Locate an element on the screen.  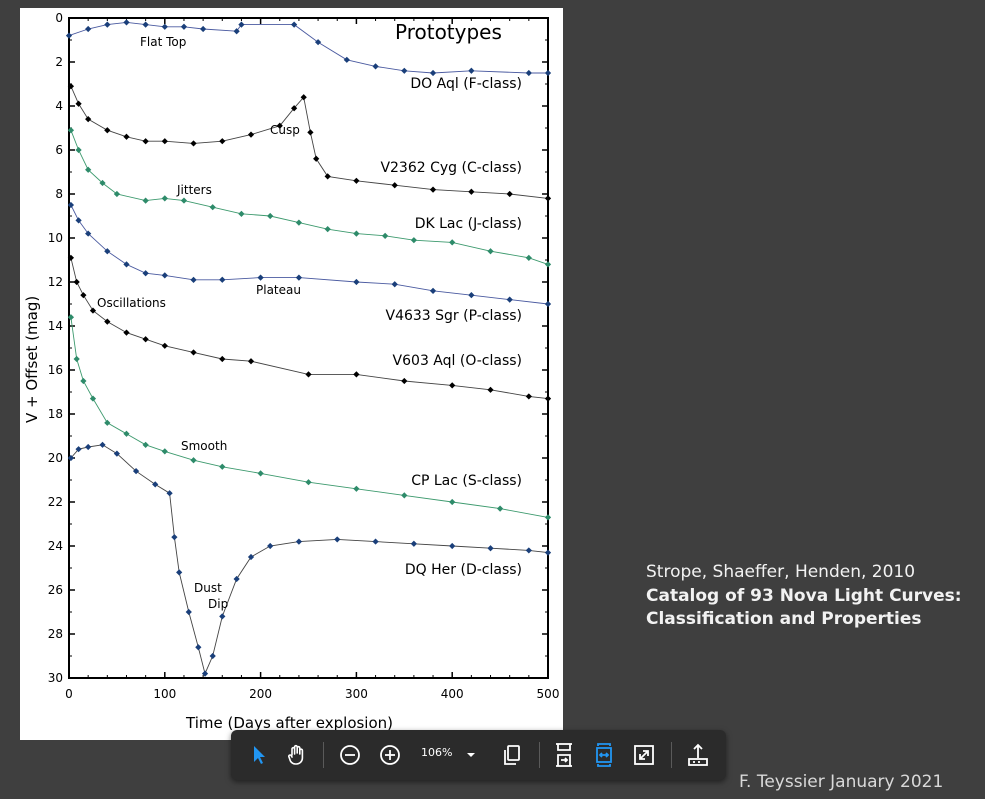
fullscreen-button is located at coordinates (644, 755).